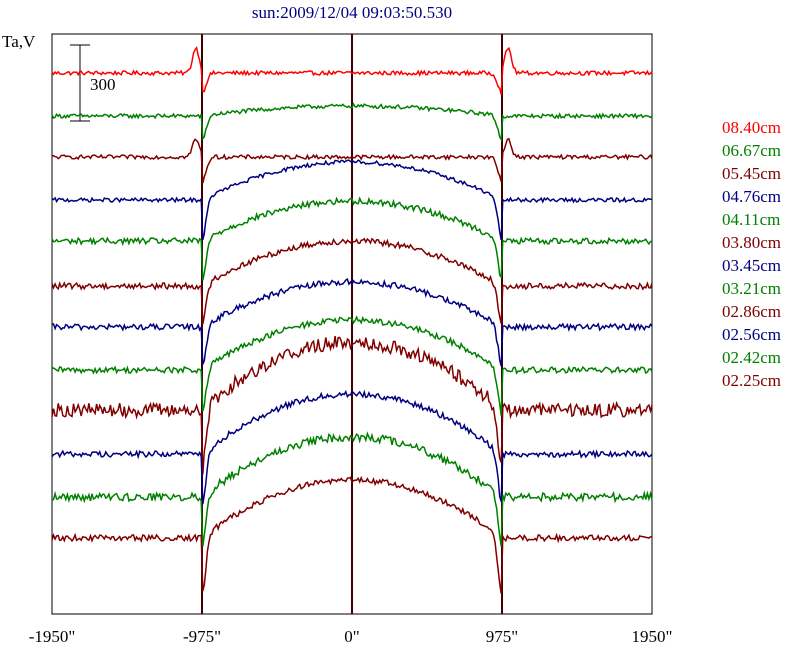  I want to click on legend-entry-03.21cm: 03.21cm, so click(751, 288).